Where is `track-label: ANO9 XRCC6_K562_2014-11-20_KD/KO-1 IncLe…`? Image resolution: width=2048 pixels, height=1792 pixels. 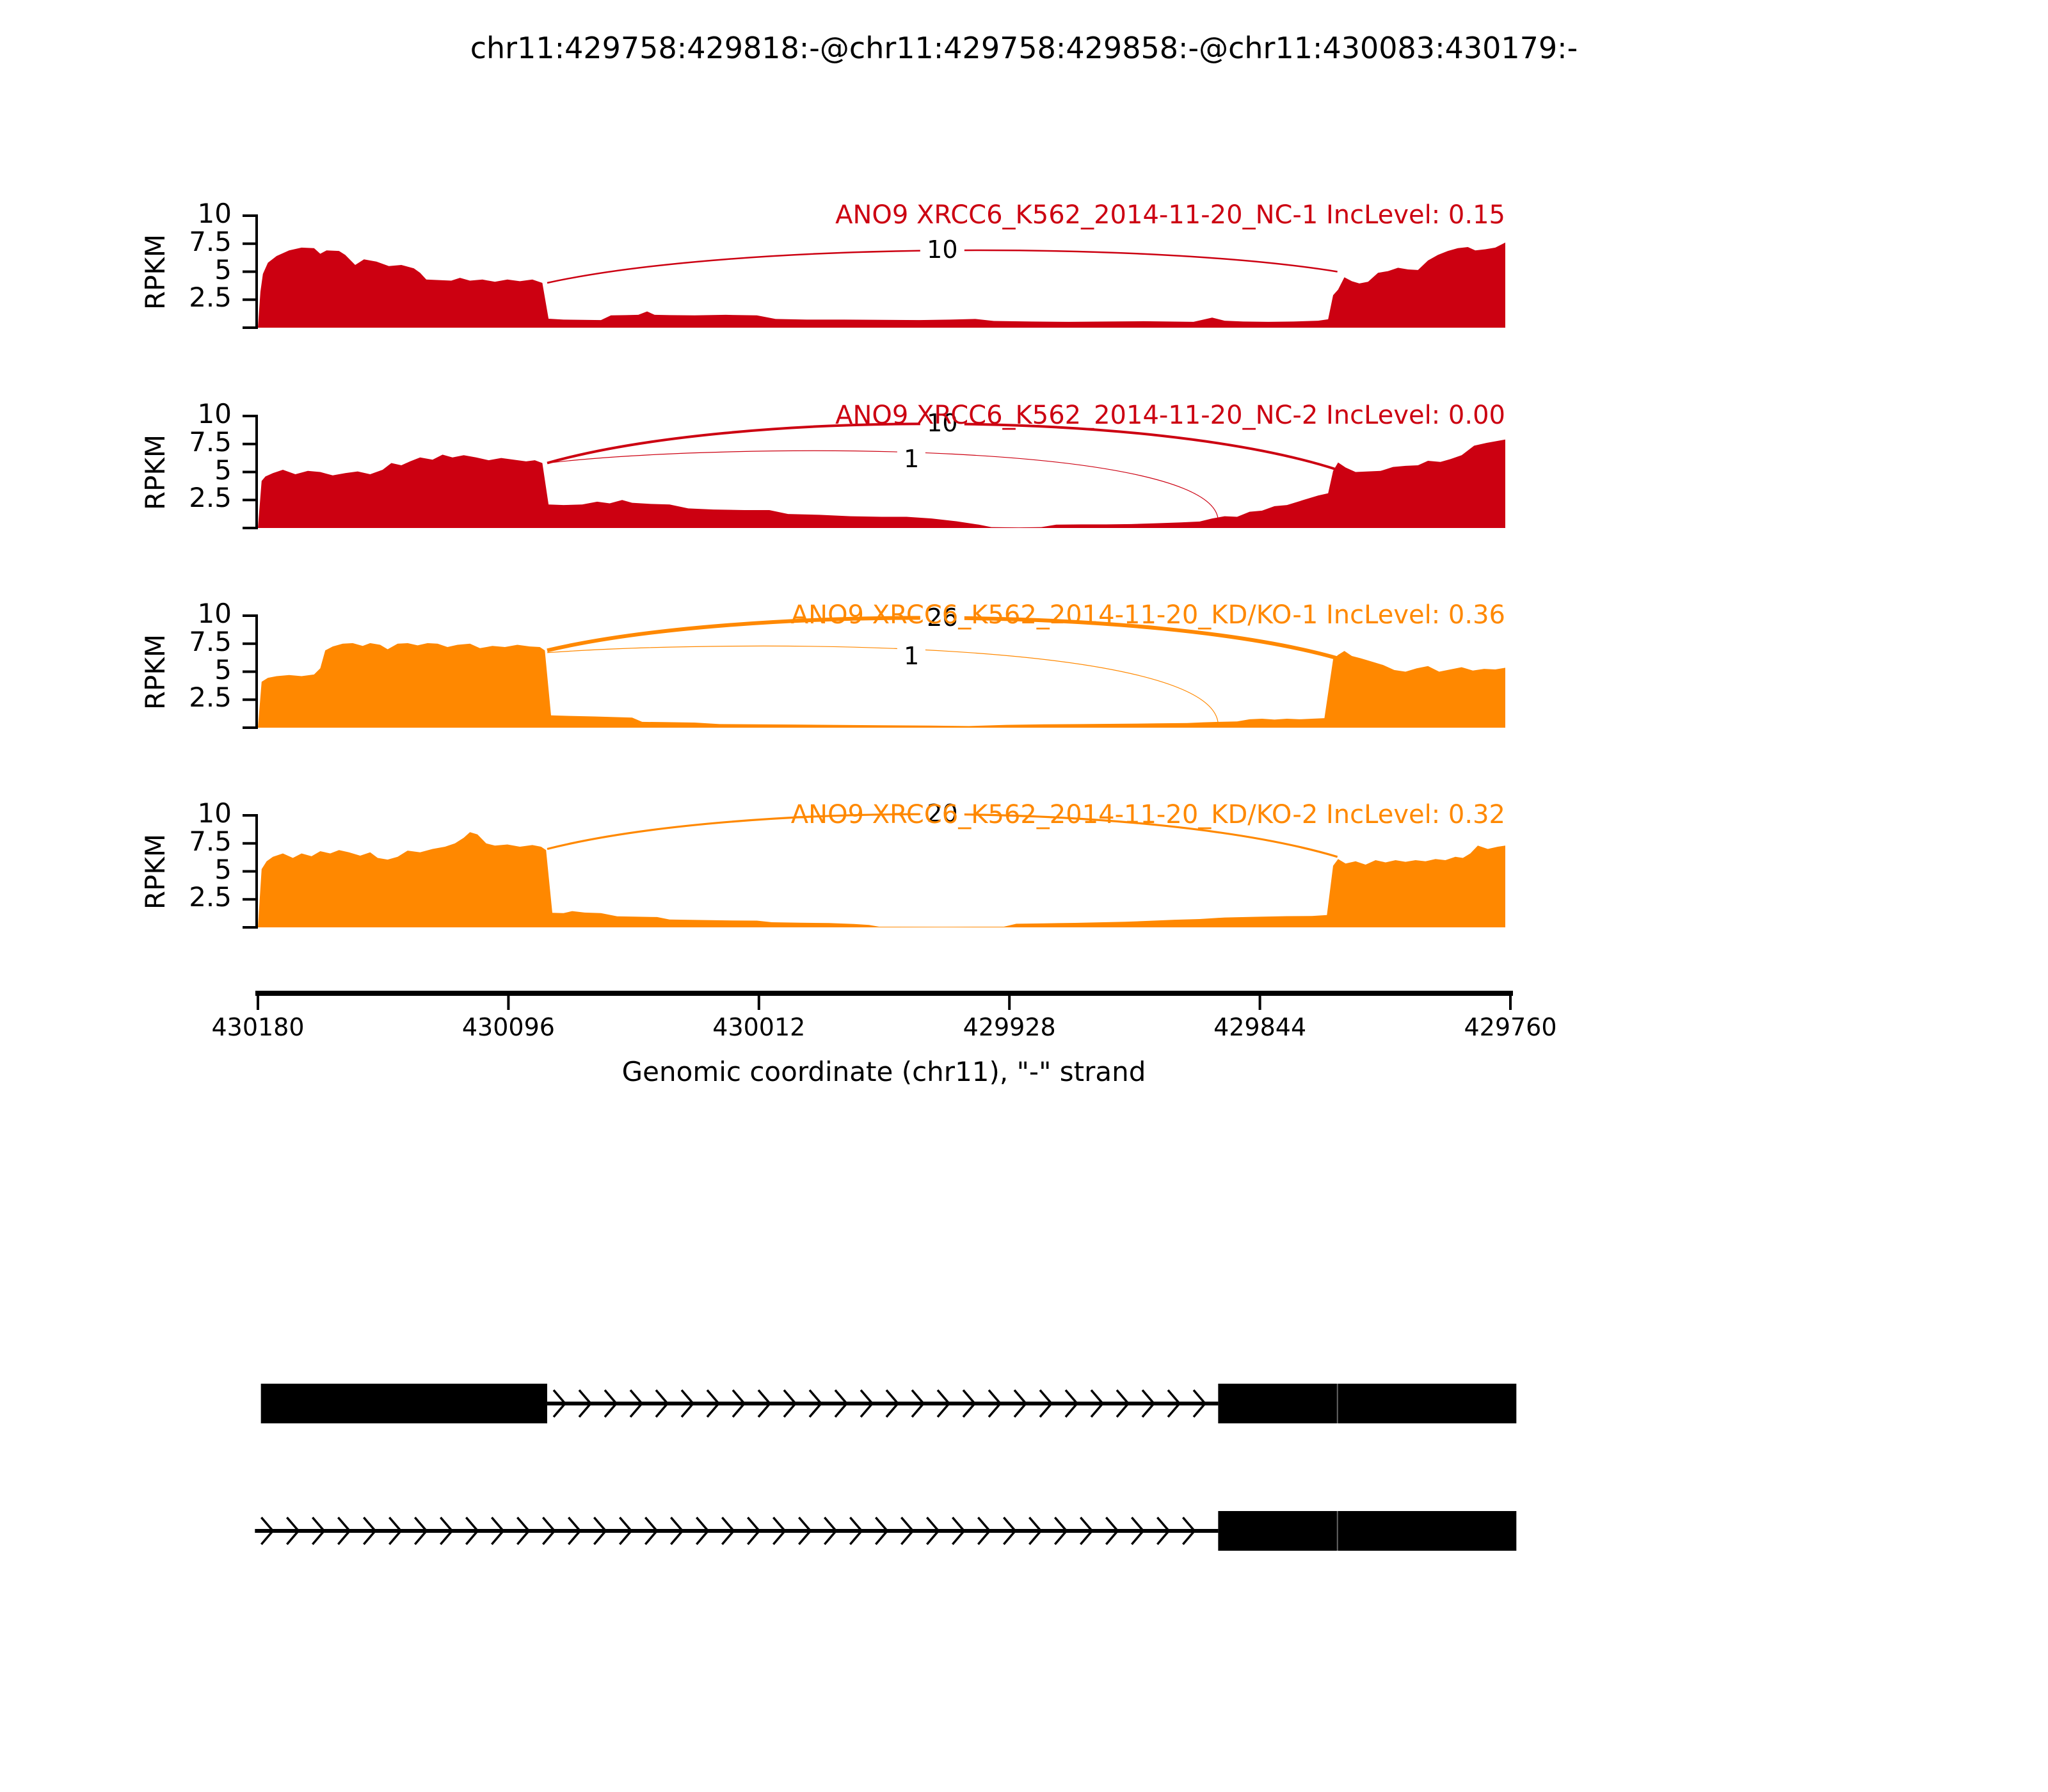
track-label: ANO9 XRCC6_K562_2014-11-20_KD/KO-1 IncLe… is located at coordinates (1147, 615).